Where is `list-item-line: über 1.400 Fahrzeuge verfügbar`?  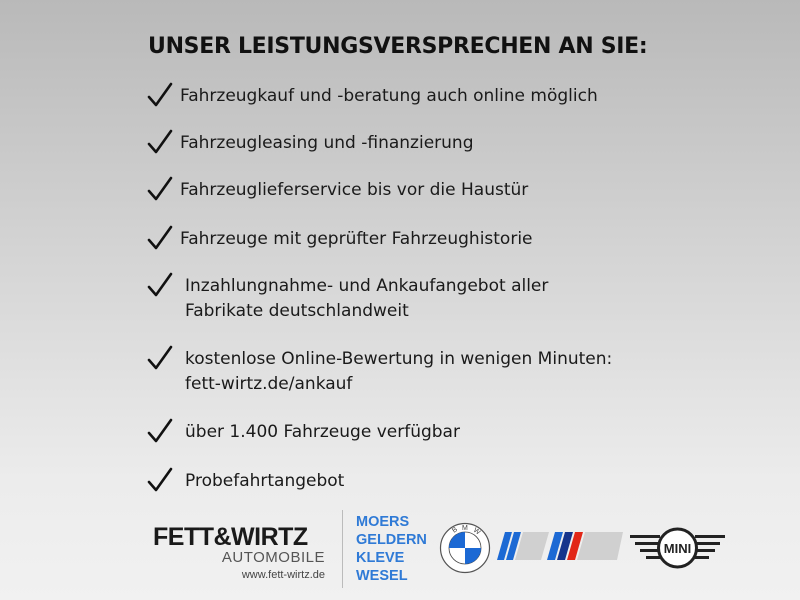
list-item-line: über 1.400 Fahrzeuge verfügbar is located at coordinates (322, 432).